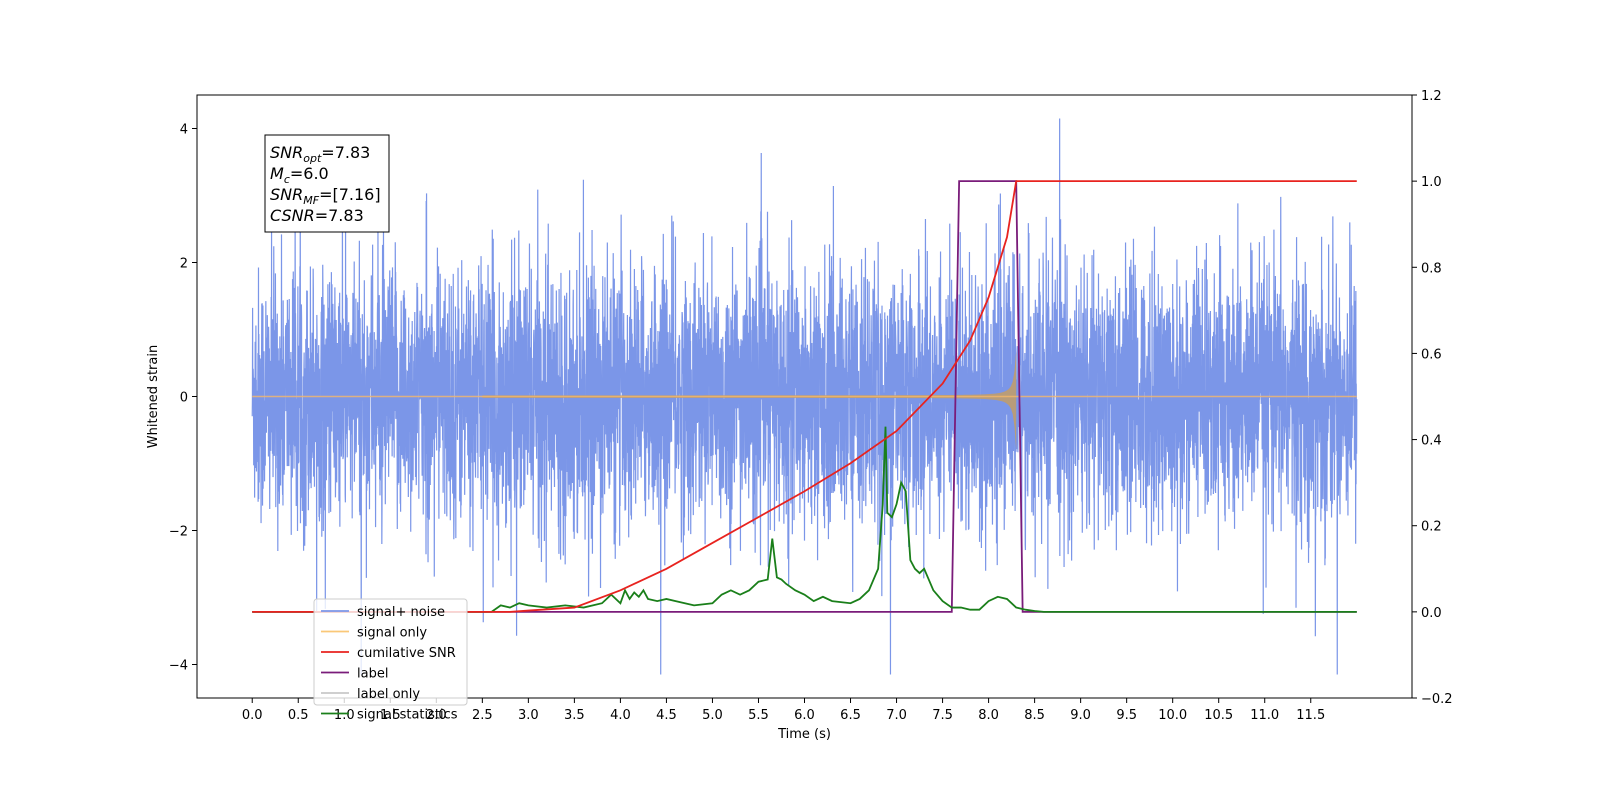  I want to click on x-tick-label: 6.5, so click(850, 715).